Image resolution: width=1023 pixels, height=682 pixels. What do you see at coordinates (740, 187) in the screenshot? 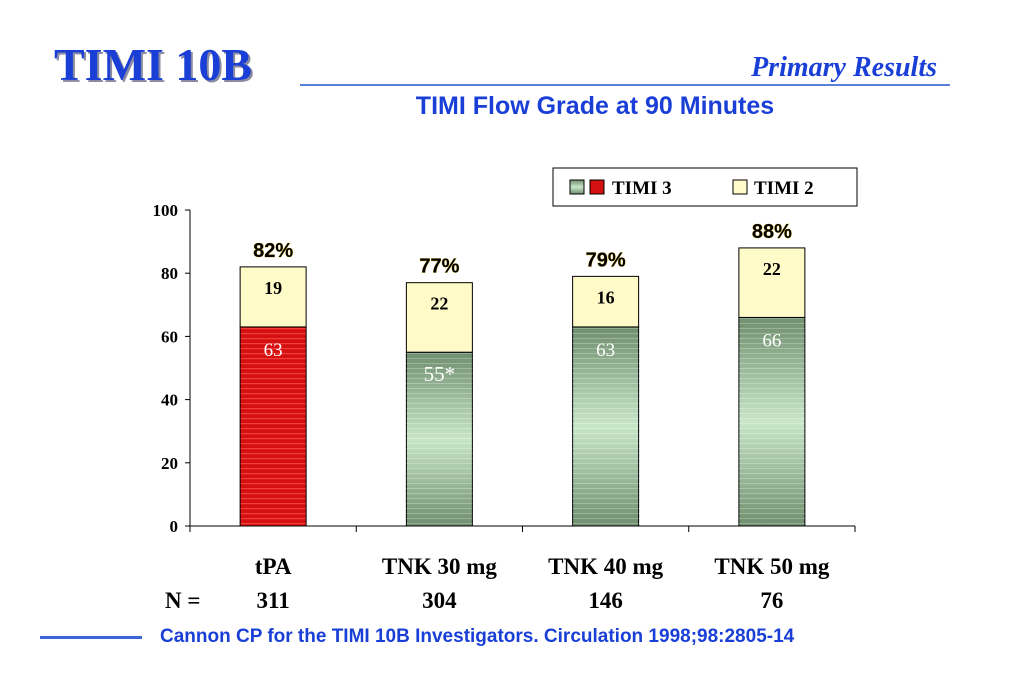
I see `legend-swatch-timi2` at bounding box center [740, 187].